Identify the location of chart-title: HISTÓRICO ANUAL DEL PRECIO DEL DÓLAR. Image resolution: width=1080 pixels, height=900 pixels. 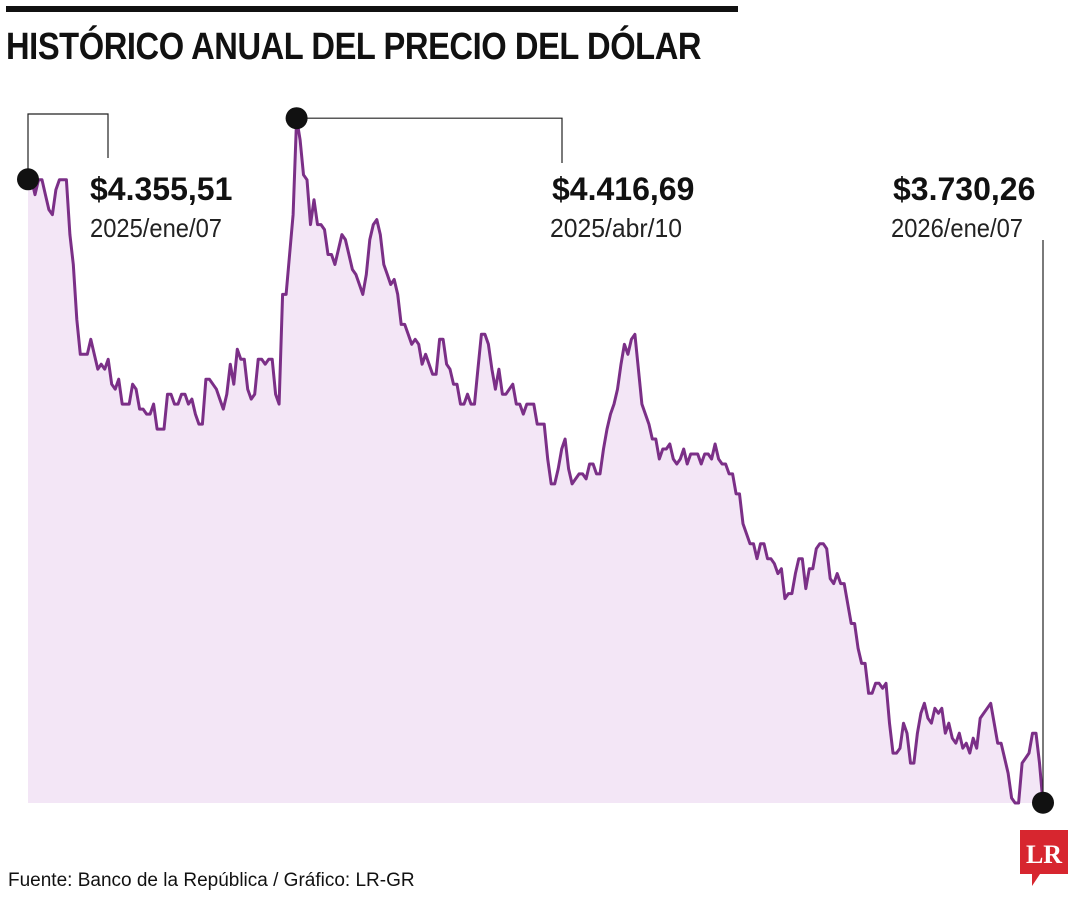
(354, 47).